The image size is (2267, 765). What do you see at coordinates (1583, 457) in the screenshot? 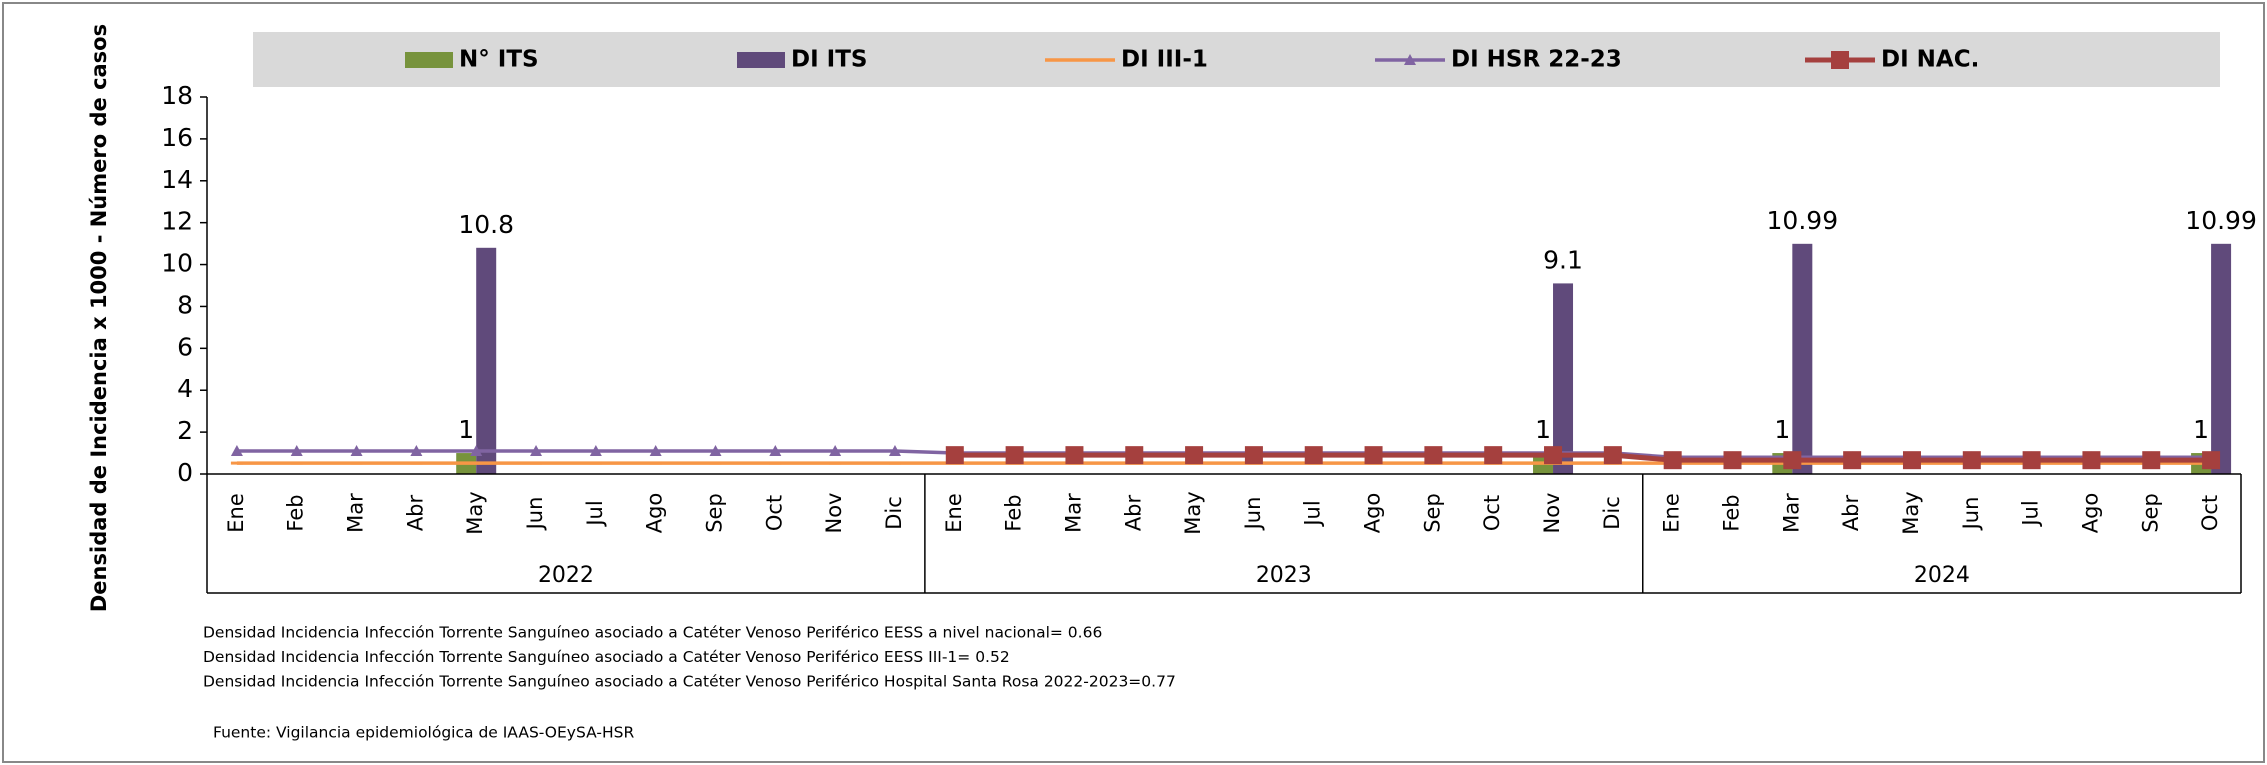
I see `line` at bounding box center [1583, 457].